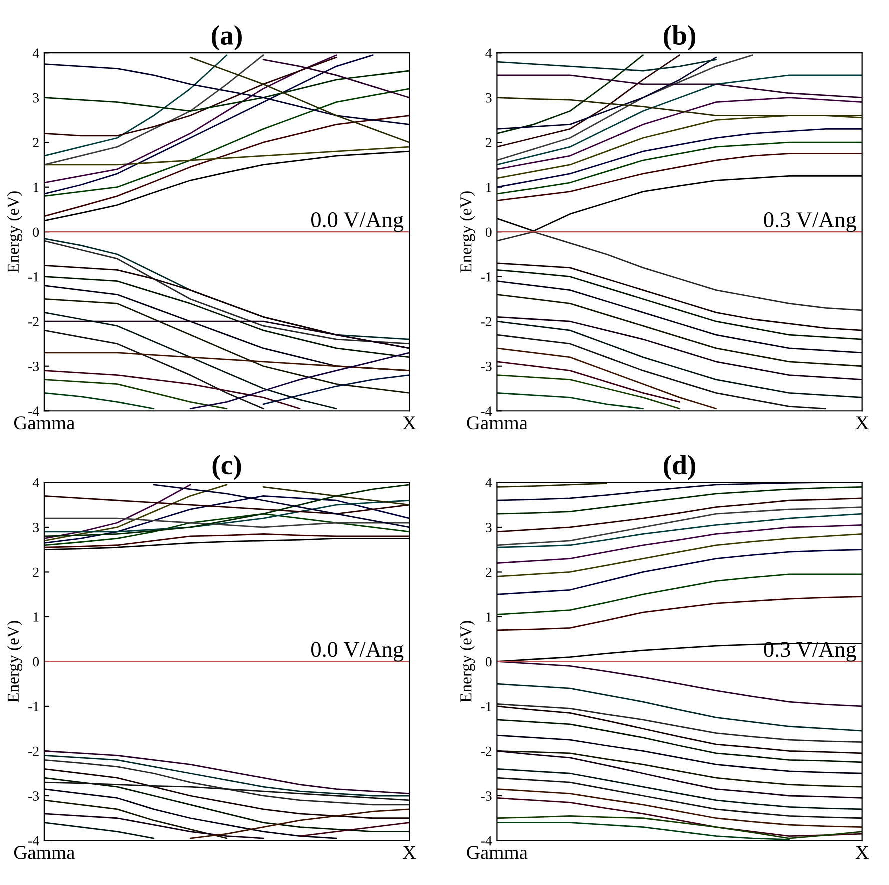 The width and height of the screenshot is (889, 885). What do you see at coordinates (810, 222) in the screenshot?
I see `ref-line-label: 0.3 V/Ang` at bounding box center [810, 222].